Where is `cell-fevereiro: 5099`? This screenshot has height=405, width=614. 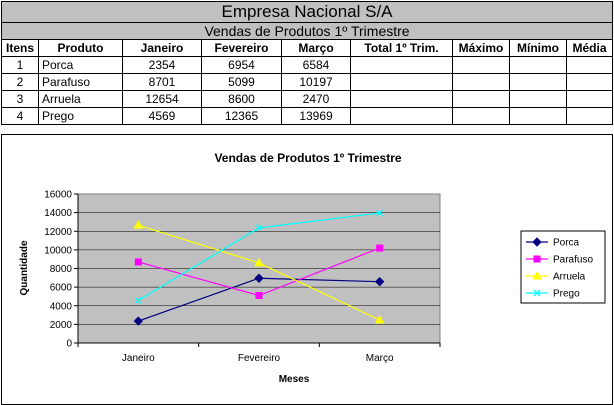
cell-fevereiro: 5099 is located at coordinates (241, 82).